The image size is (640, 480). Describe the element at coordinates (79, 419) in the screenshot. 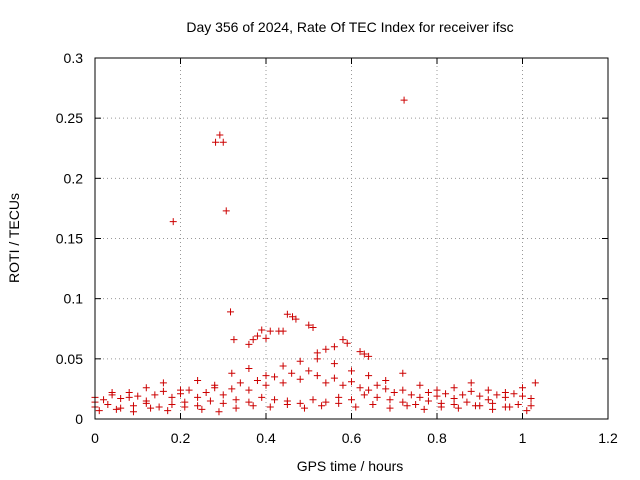

I see `y-tick-label: 0` at that location.